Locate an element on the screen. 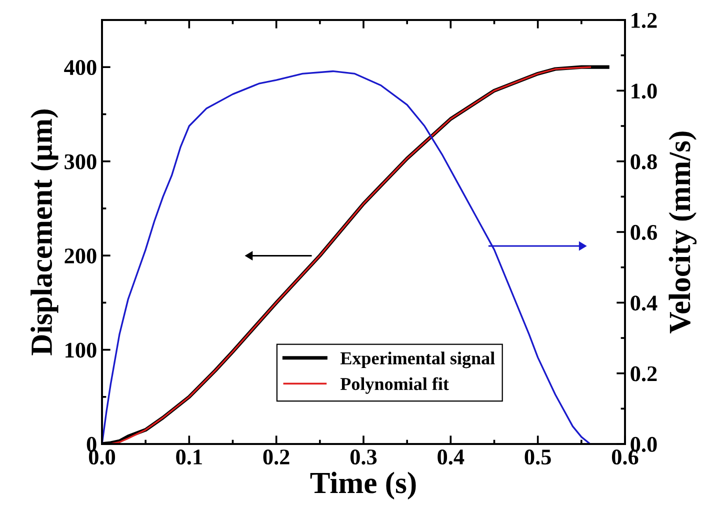 This screenshot has width=710, height=521. x-tick-label: 0.1 is located at coordinates (189, 457).